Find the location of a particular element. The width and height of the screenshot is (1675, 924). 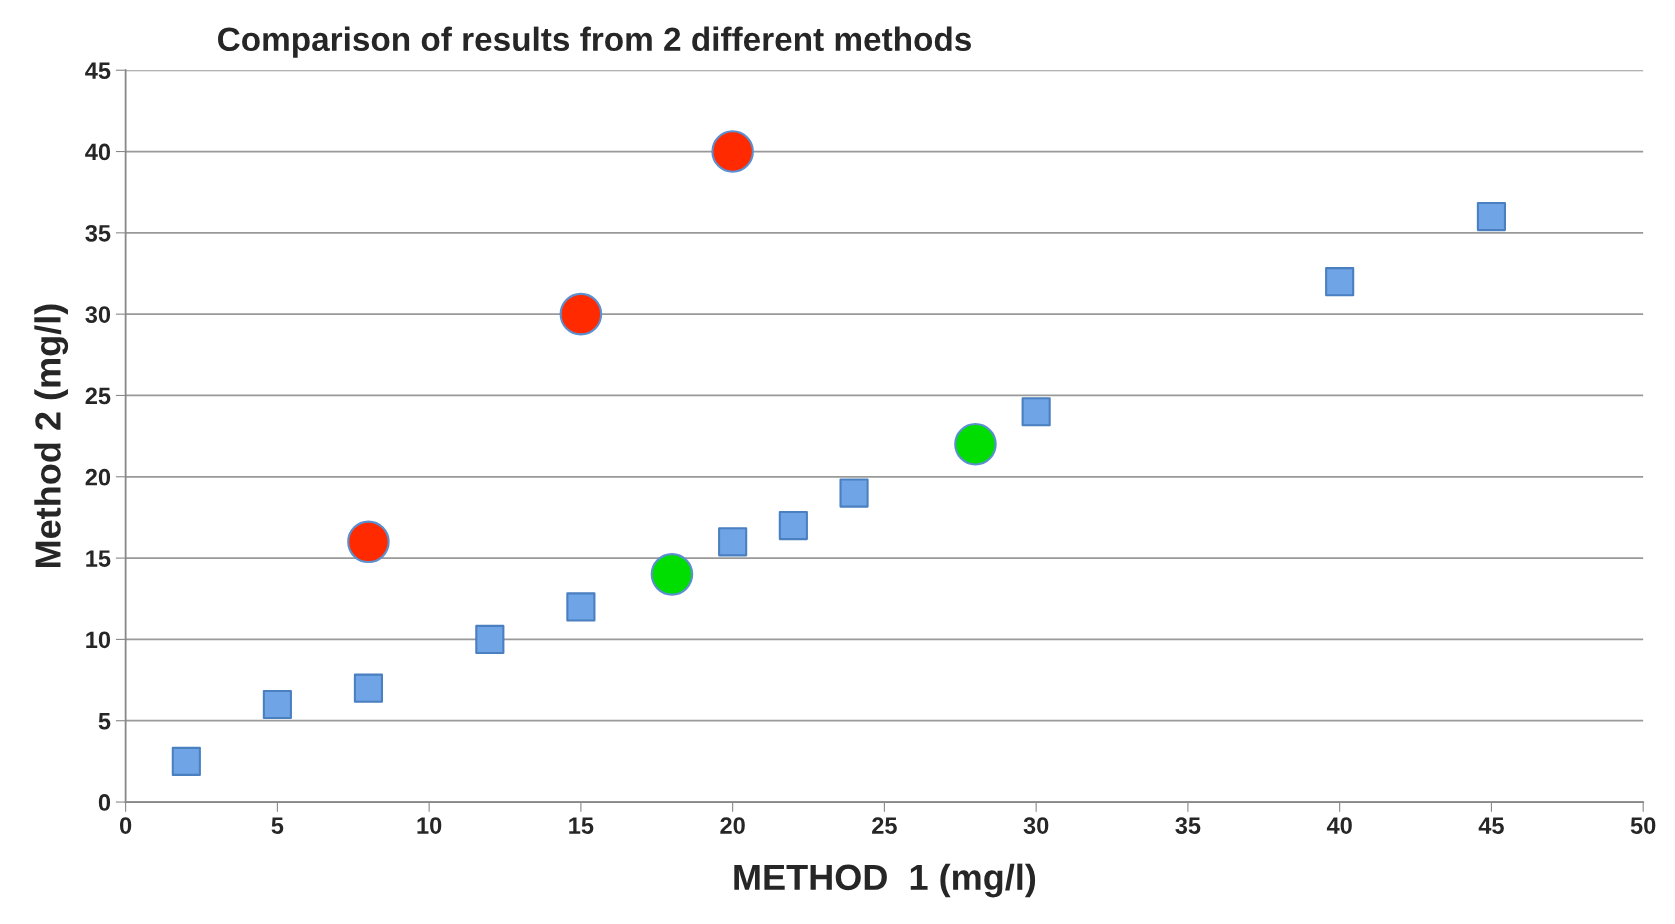

chart-title: Comparison of results from 2 different methods is located at coordinates (594, 42).